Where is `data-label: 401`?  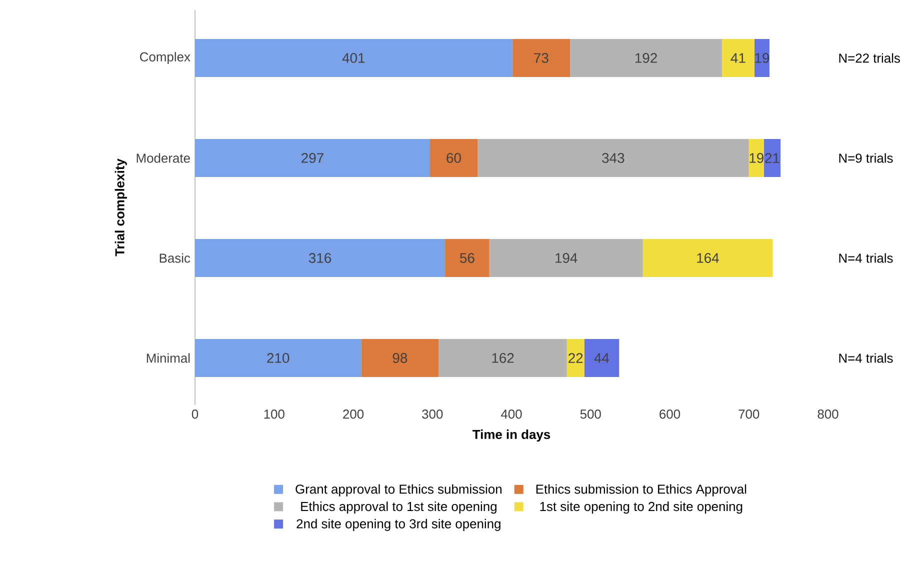
data-label: 401 is located at coordinates (353, 58).